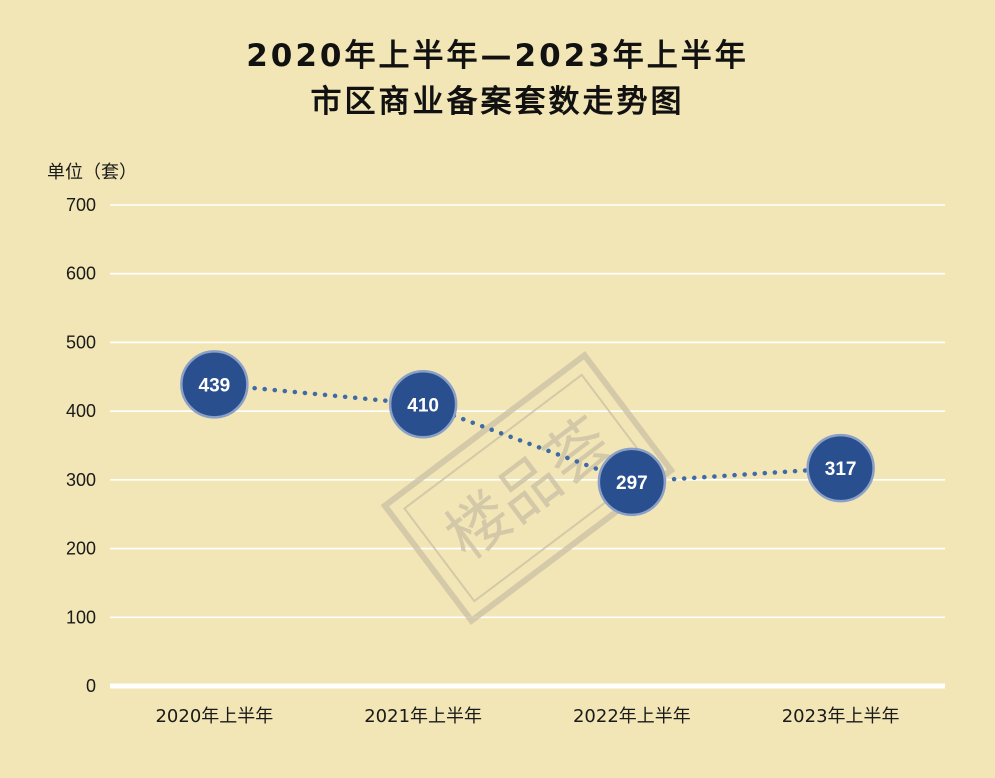 The image size is (995, 778). What do you see at coordinates (214, 716) in the screenshot?
I see `x-tick-label: 2020年上半年` at bounding box center [214, 716].